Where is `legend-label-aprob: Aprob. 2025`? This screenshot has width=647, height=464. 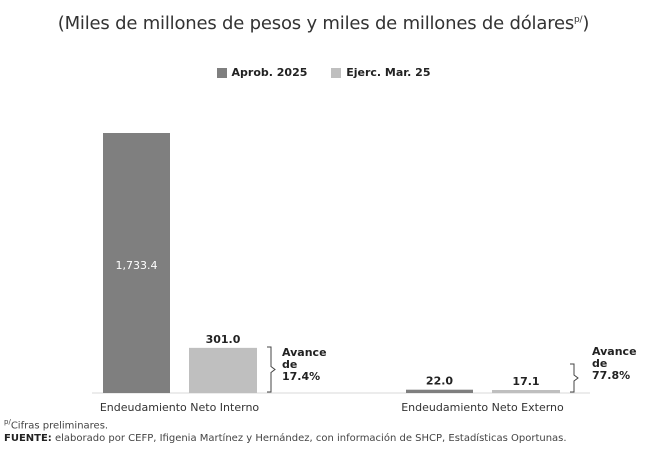
legend-label-aprob: Aprob. 2025 is located at coordinates (269, 72).